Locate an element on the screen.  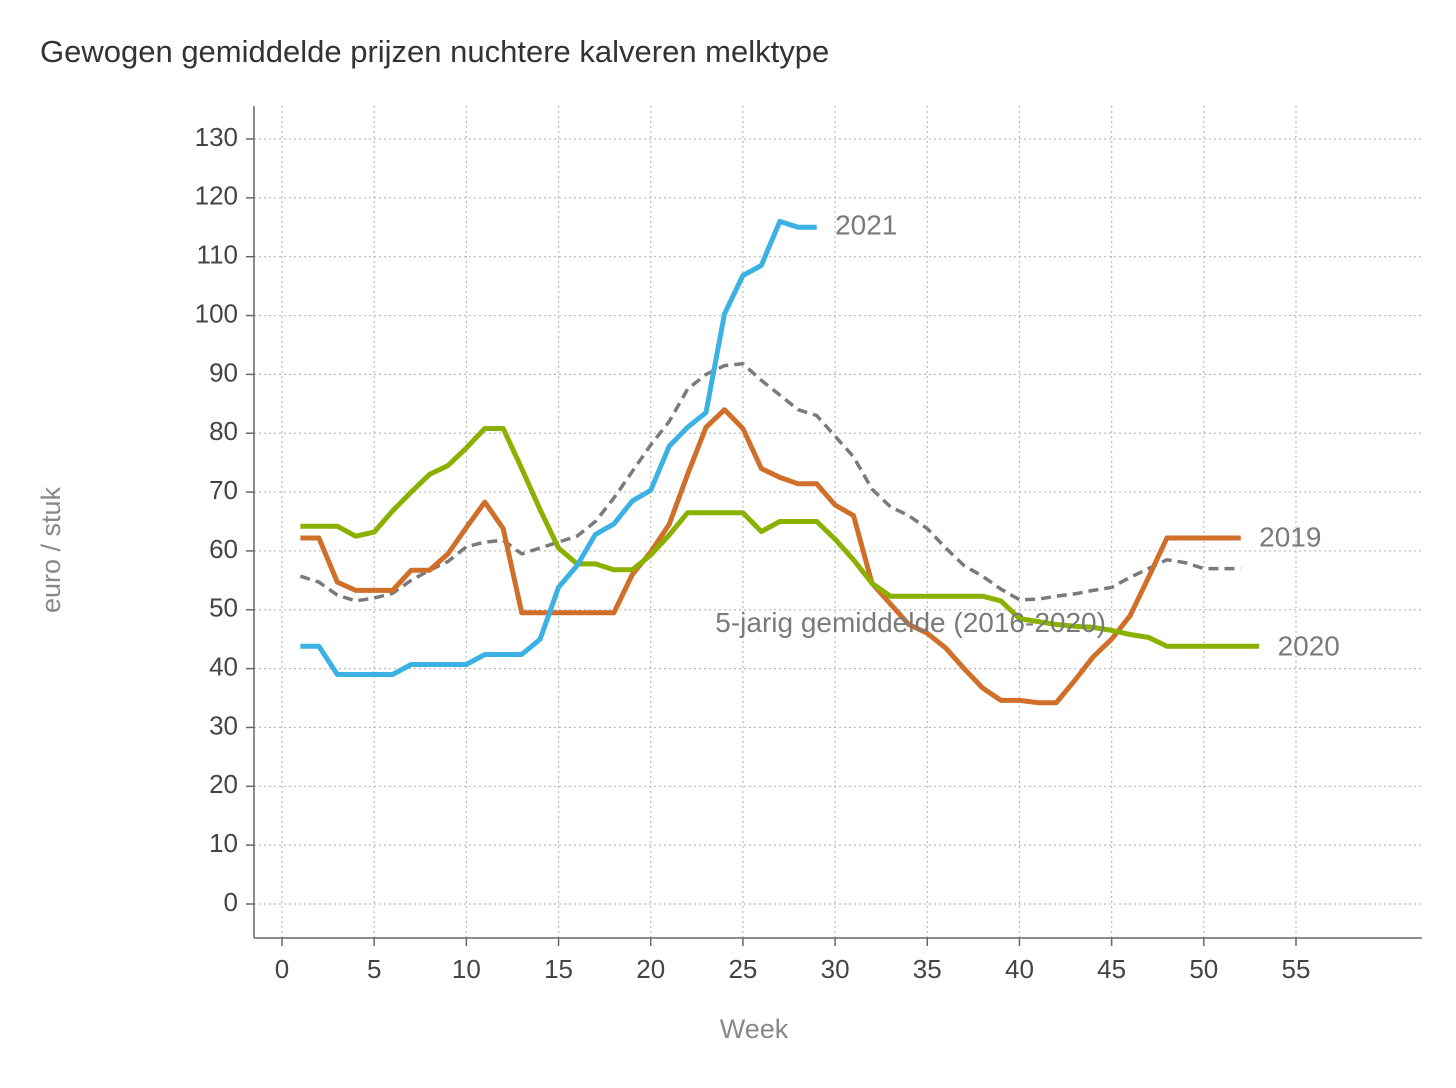
y-tick-label: 90 is located at coordinates (223, 372).